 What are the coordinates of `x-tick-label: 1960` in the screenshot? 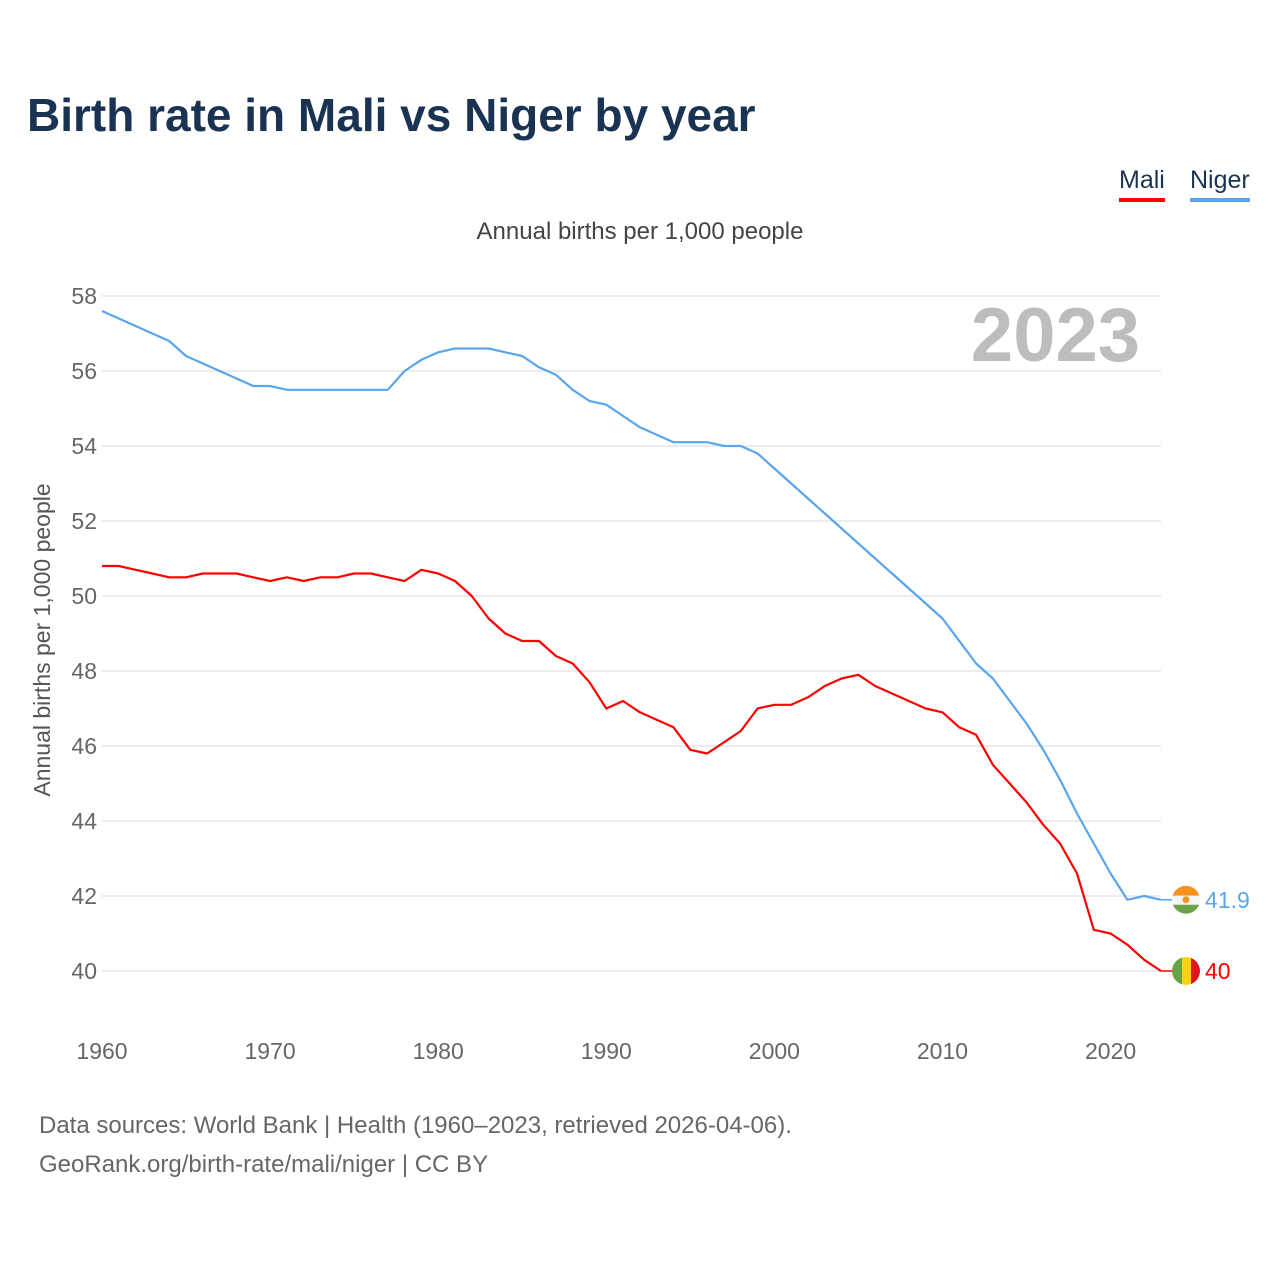 It's located at (101, 1051).